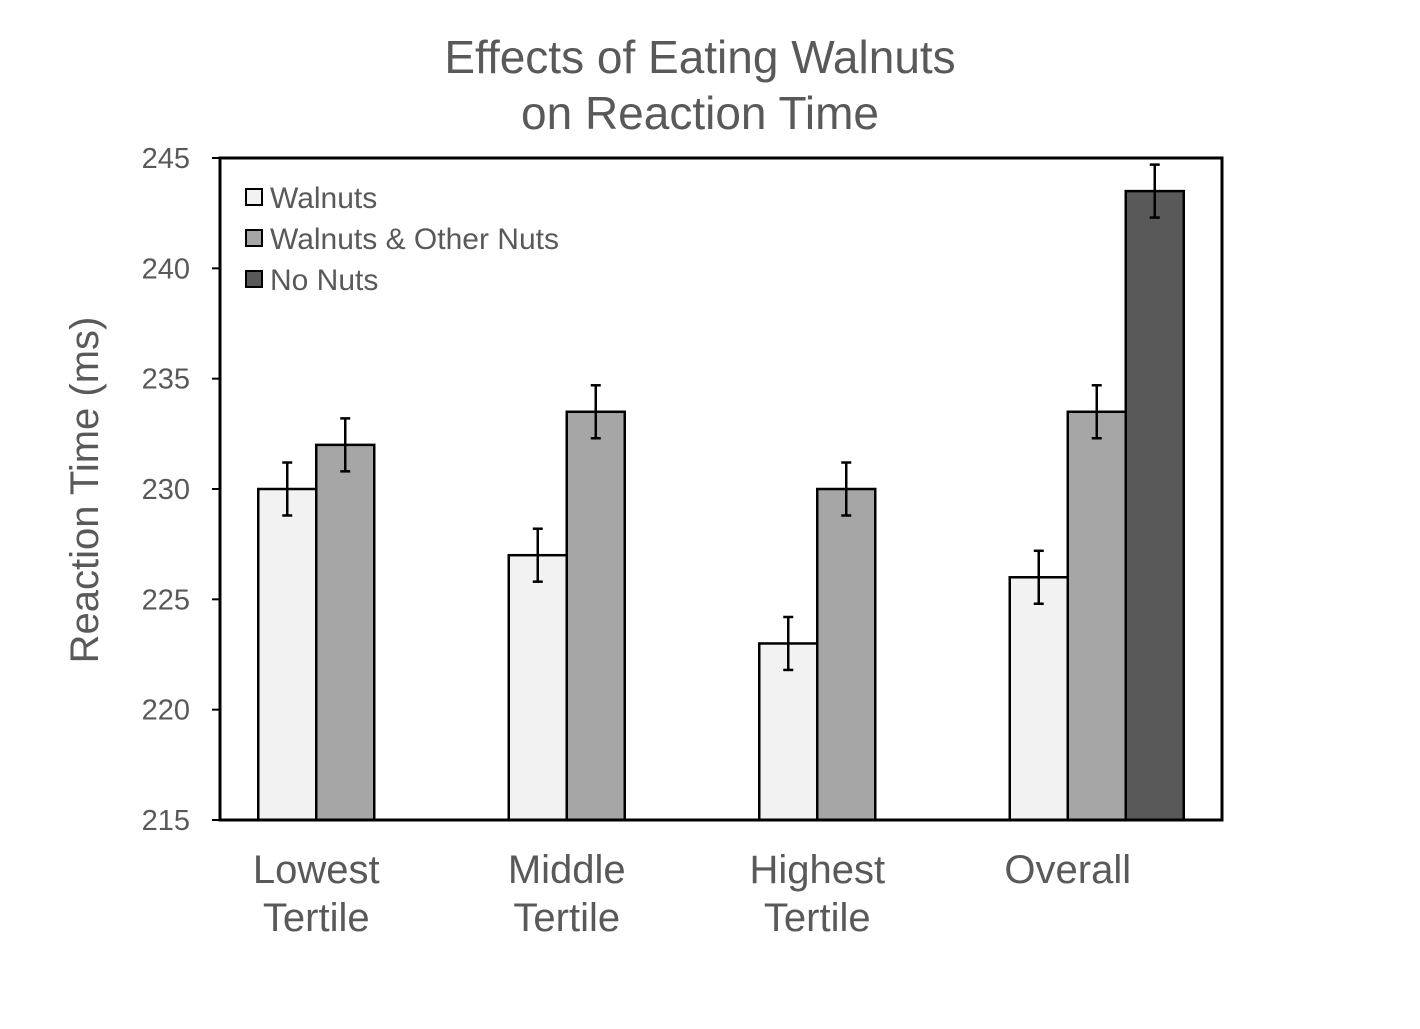 The width and height of the screenshot is (1420, 1029). What do you see at coordinates (85, 490) in the screenshot?
I see `y-axis-label: Reaction Time (ms)` at bounding box center [85, 490].